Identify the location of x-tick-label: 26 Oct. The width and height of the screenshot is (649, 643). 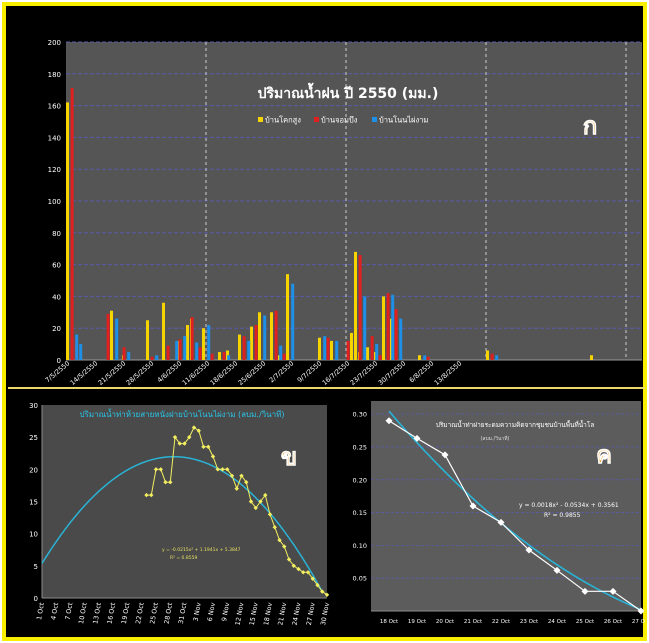
(613, 622).